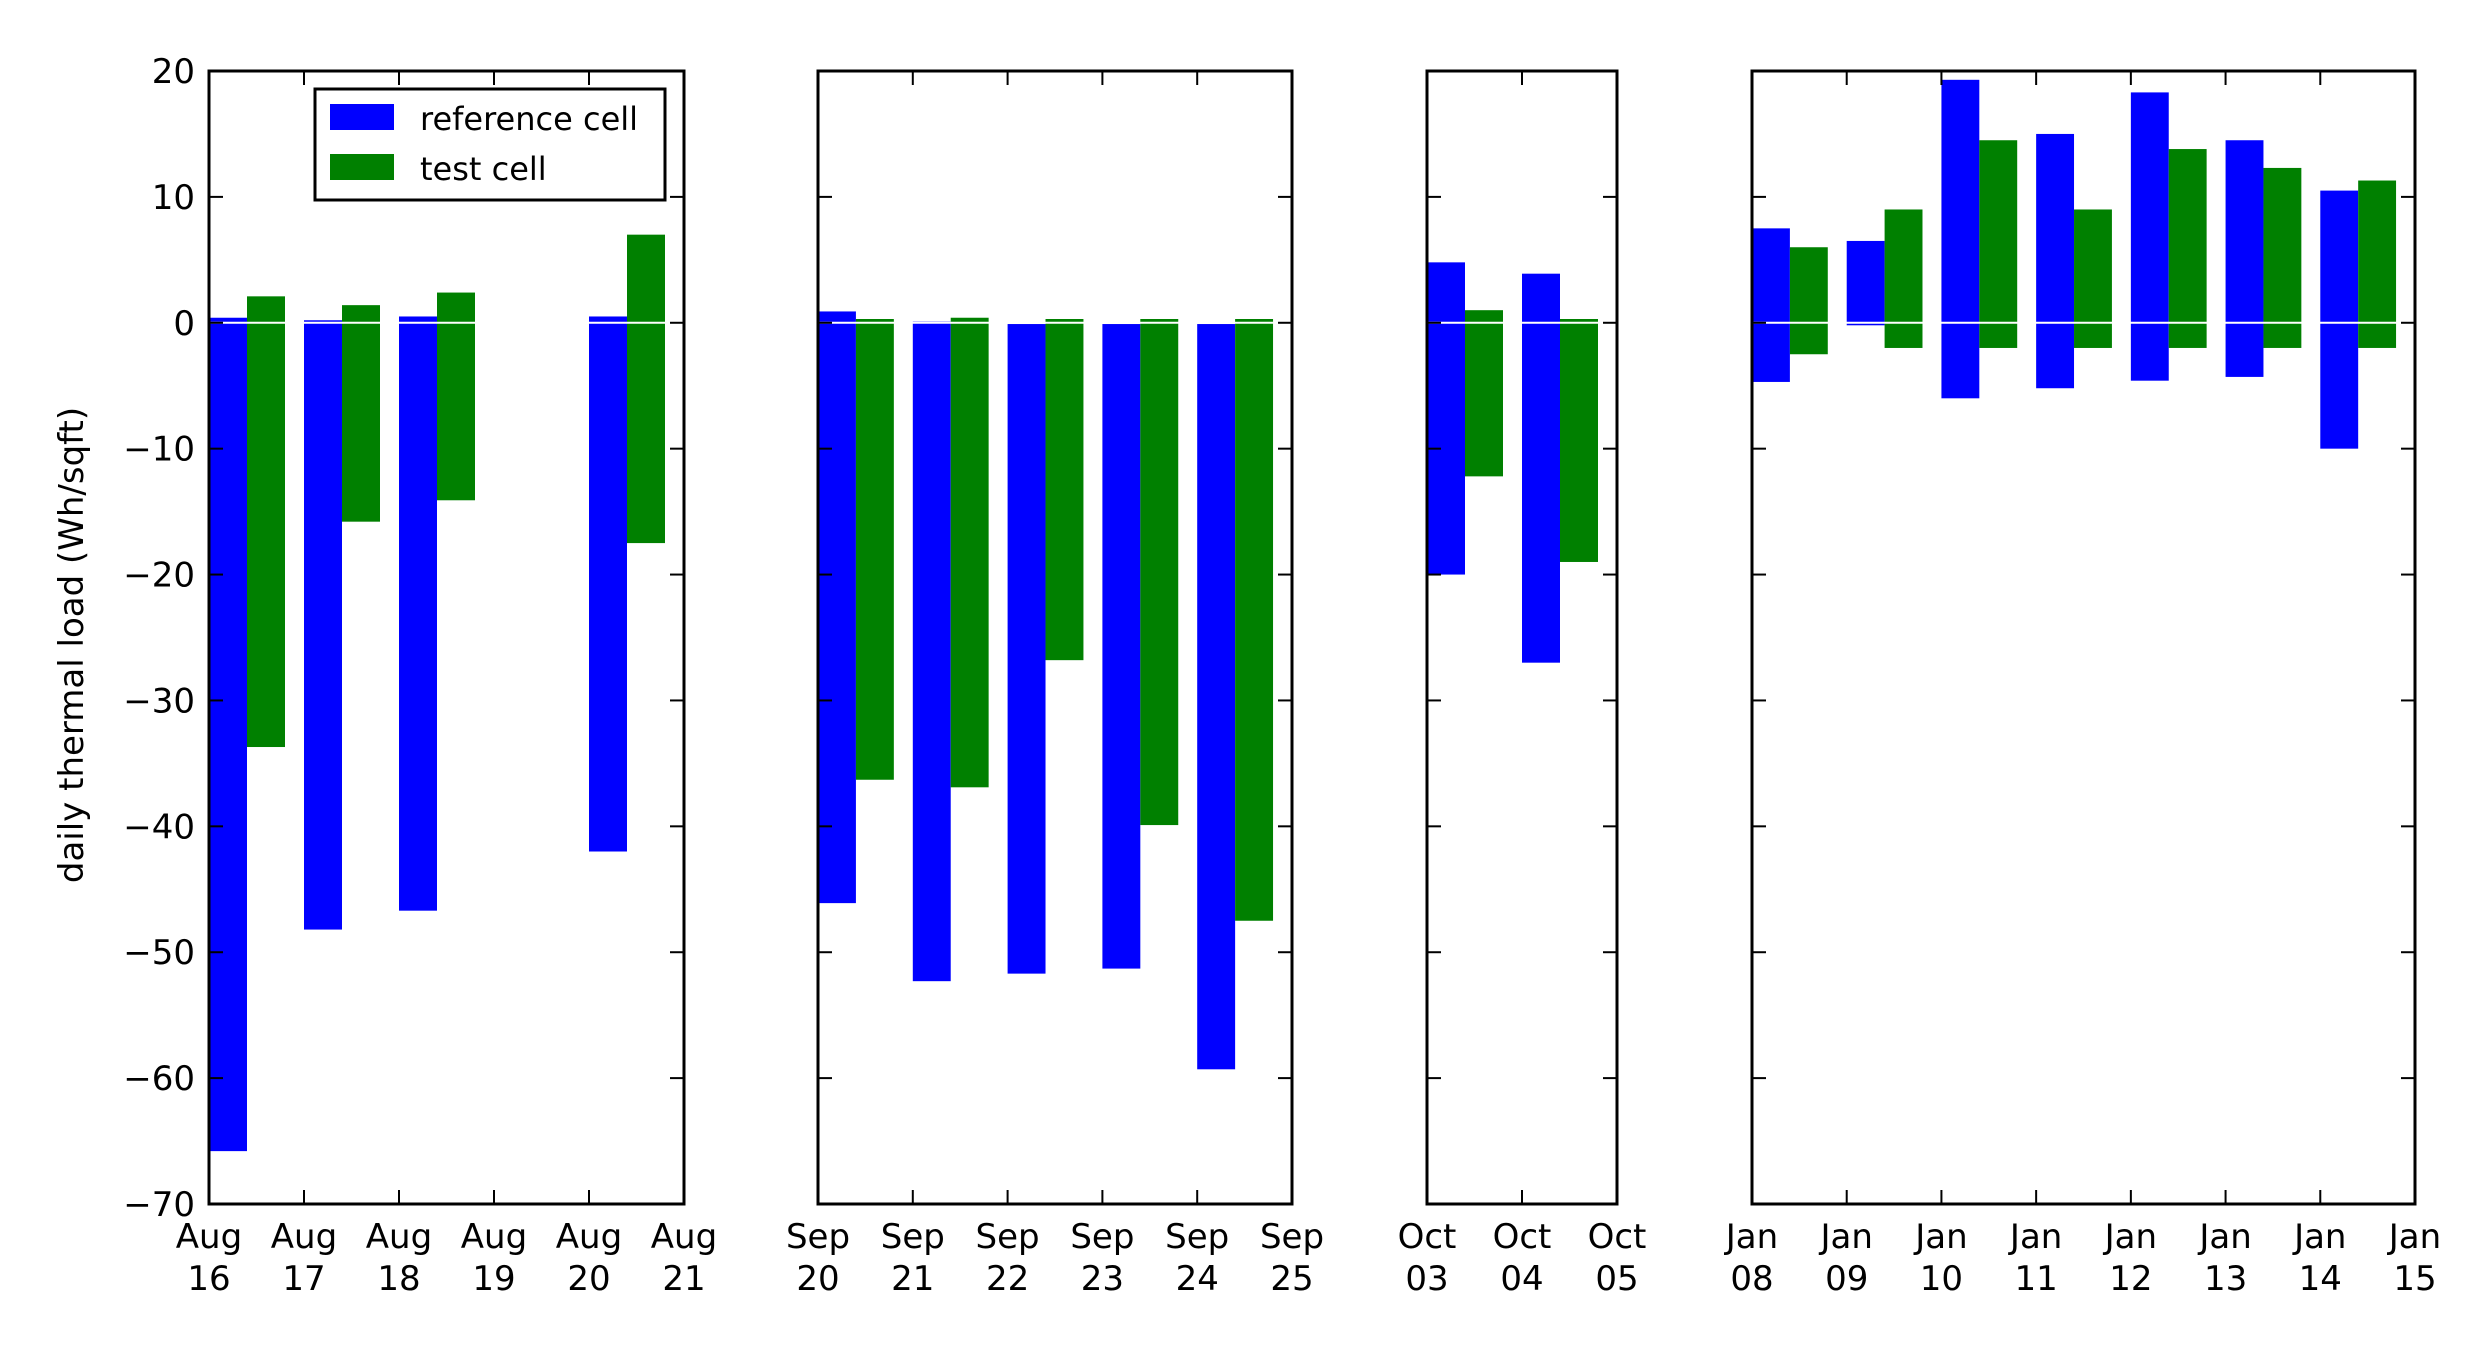 Image resolution: width=2482 pixels, height=1350 pixels. What do you see at coordinates (1616, 1279) in the screenshot?
I see `xtick-label-day: 05` at bounding box center [1616, 1279].